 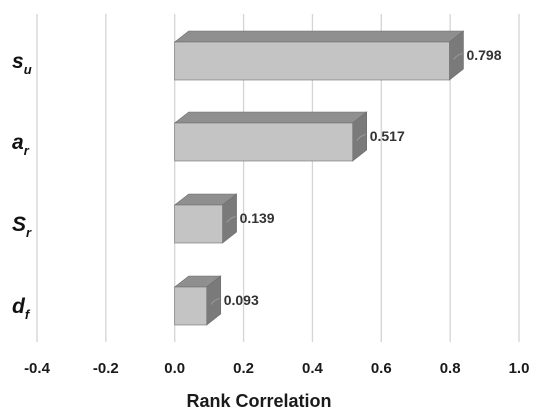 I want to click on category-label-1: ar, so click(x=21, y=144).